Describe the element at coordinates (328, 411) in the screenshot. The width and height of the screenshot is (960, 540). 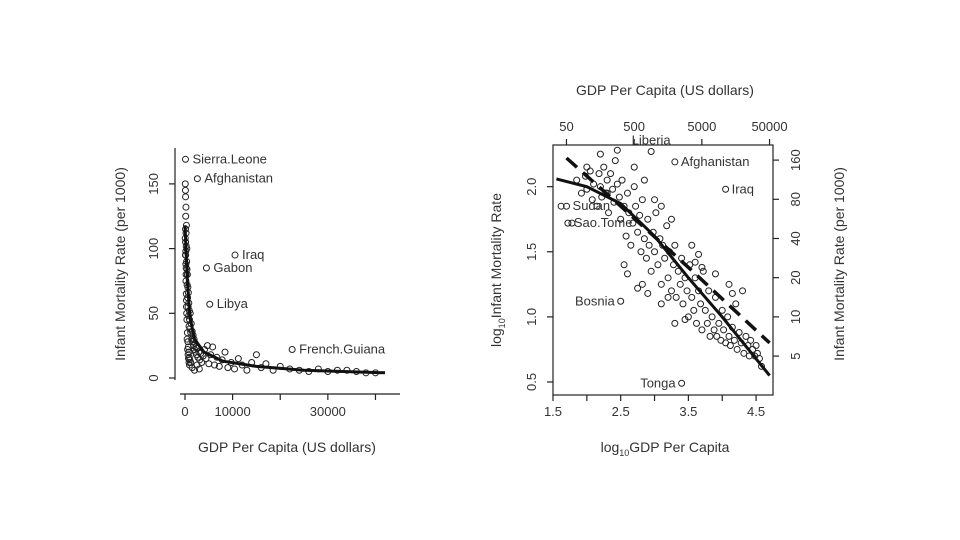
I see `left-x-tick-label: 30000` at that location.